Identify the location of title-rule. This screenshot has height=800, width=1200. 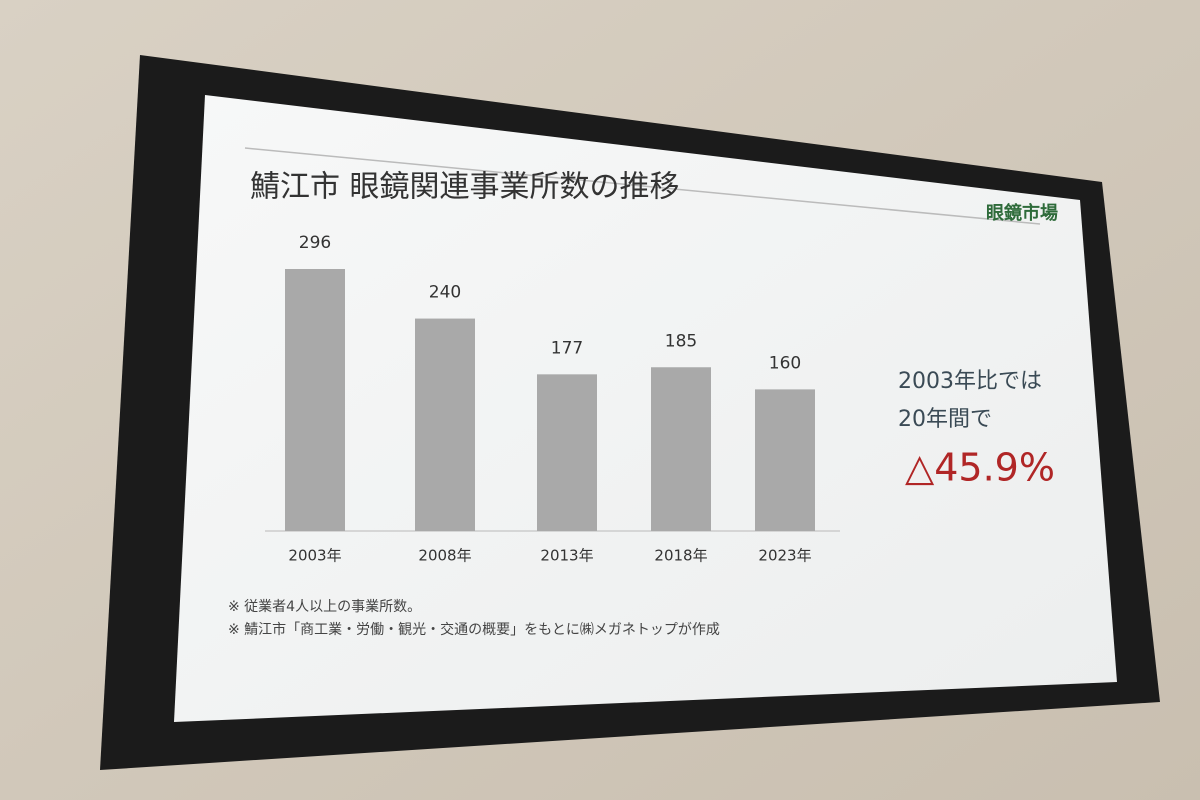
(642, 186).